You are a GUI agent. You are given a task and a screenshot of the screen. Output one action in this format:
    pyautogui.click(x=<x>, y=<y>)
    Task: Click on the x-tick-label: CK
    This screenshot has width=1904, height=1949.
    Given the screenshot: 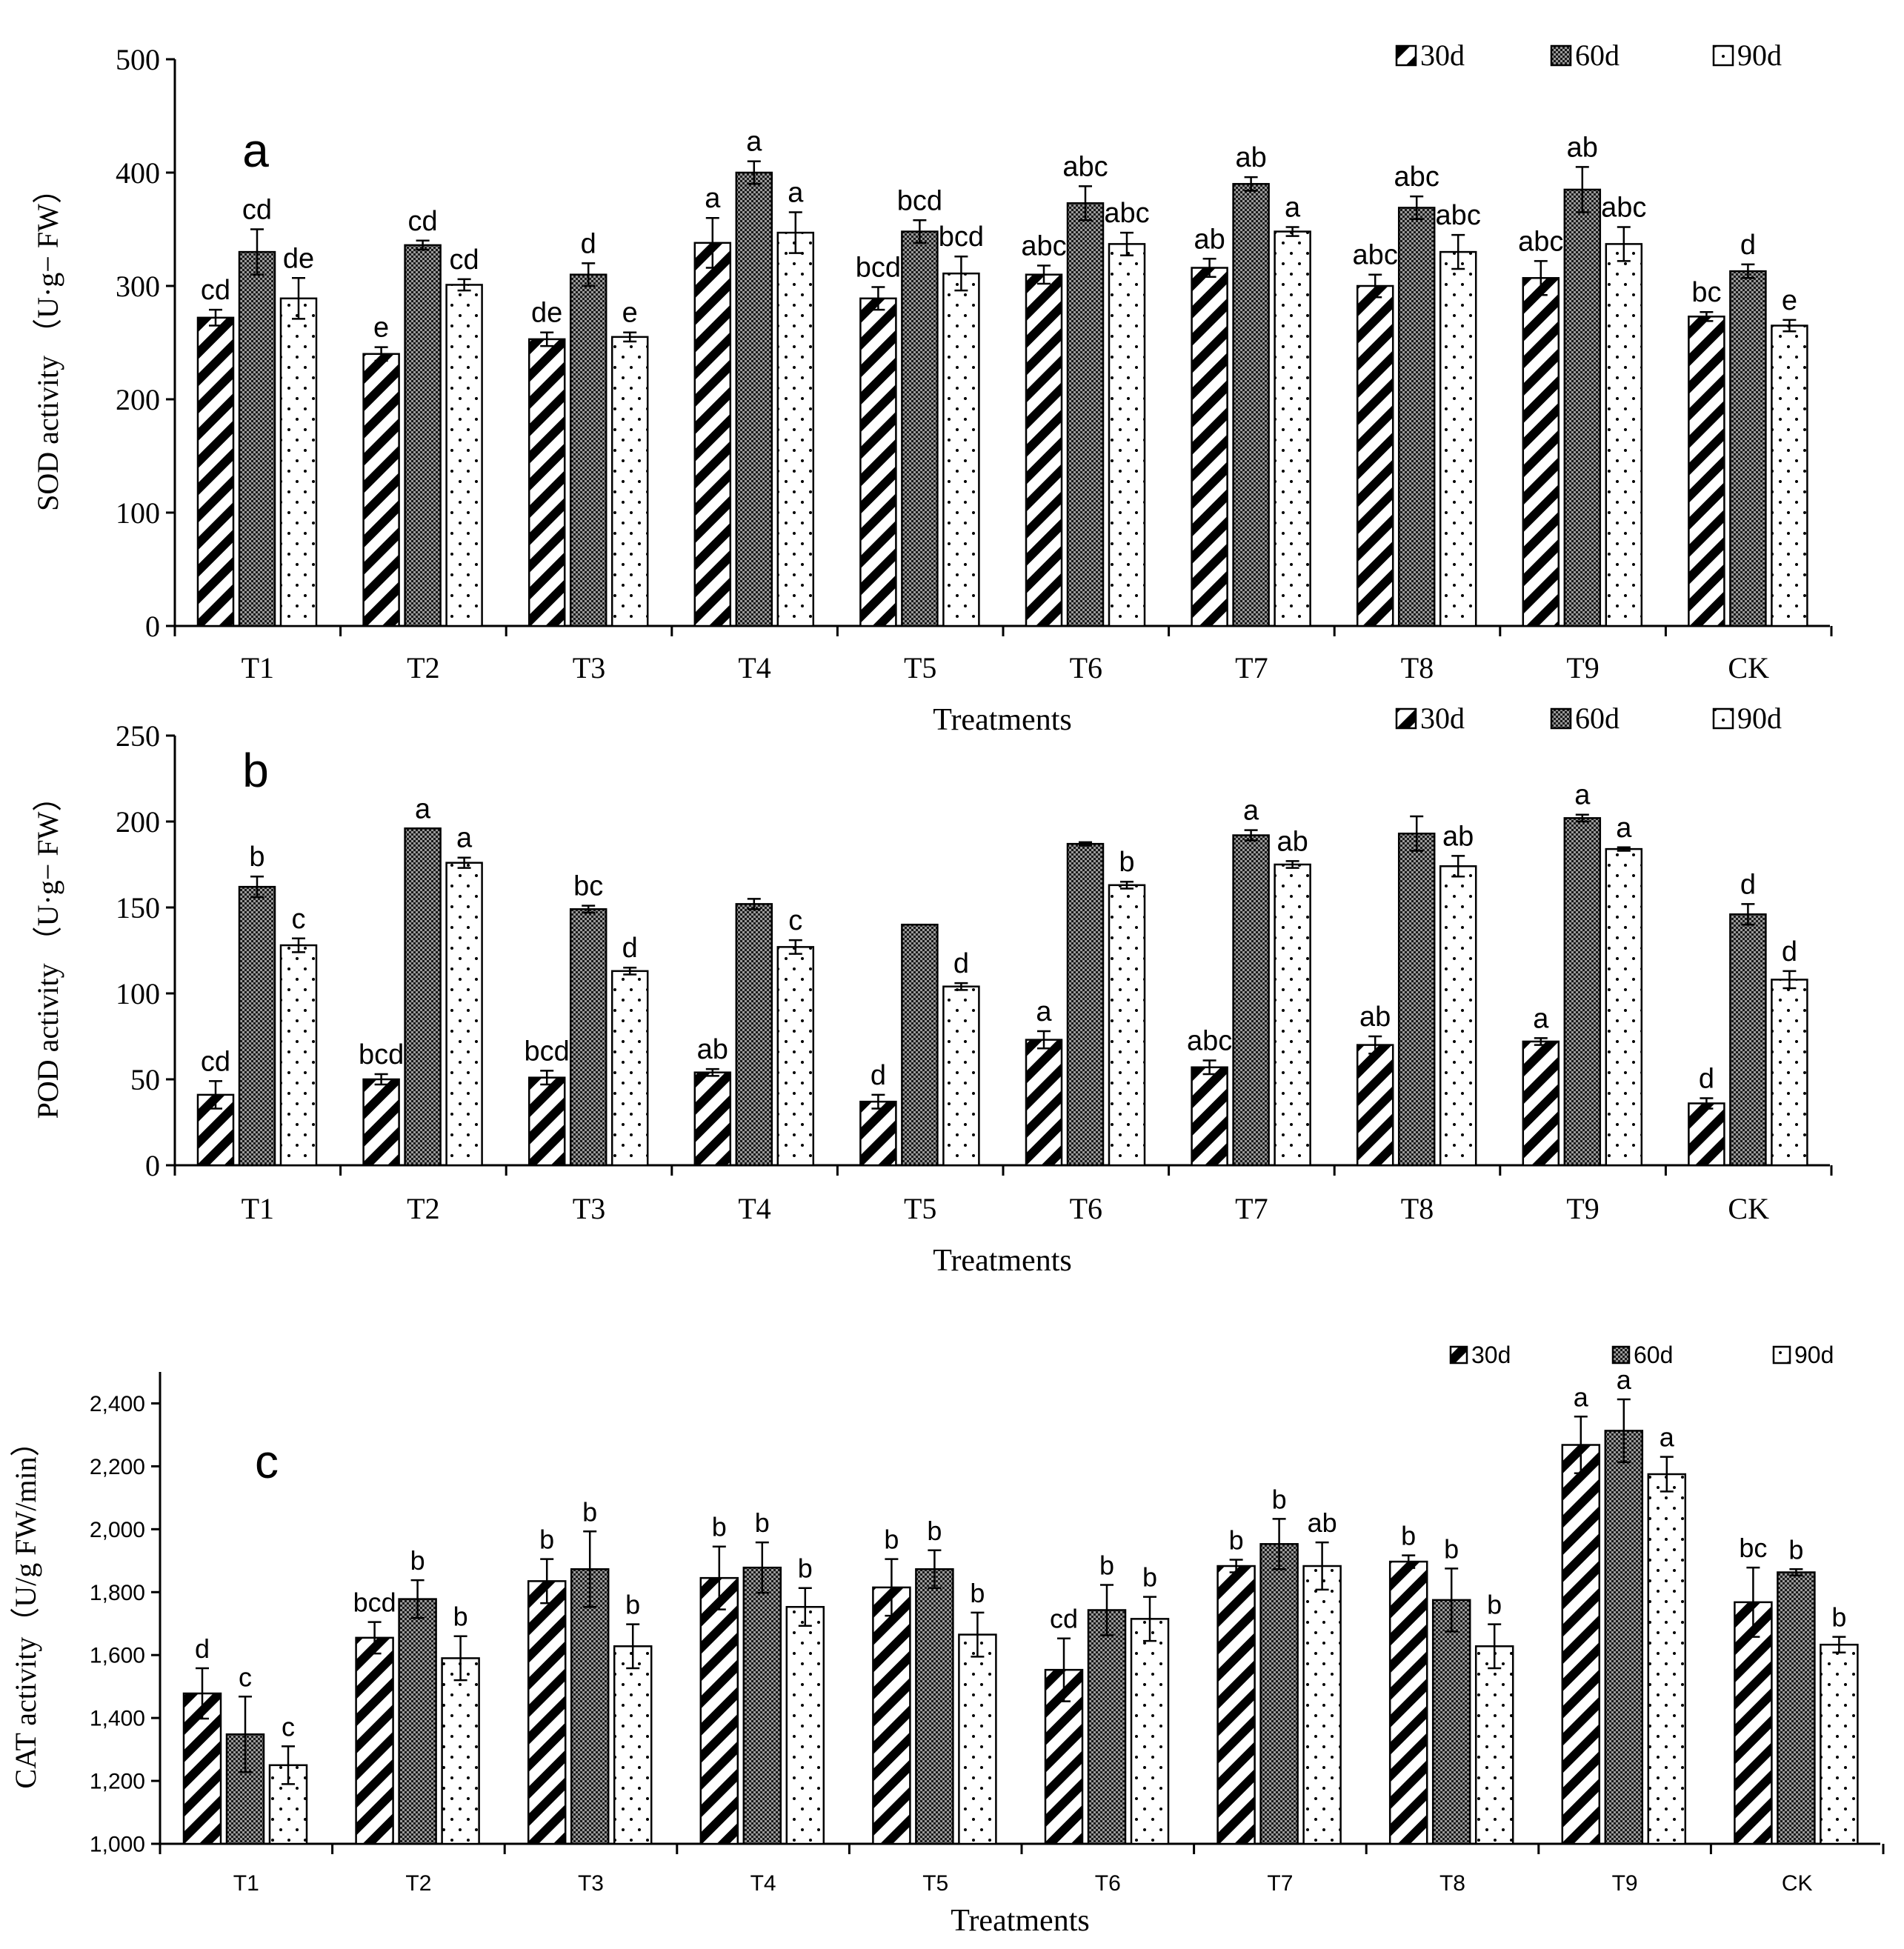 What is the action you would take?
    pyautogui.click(x=1749, y=1209)
    